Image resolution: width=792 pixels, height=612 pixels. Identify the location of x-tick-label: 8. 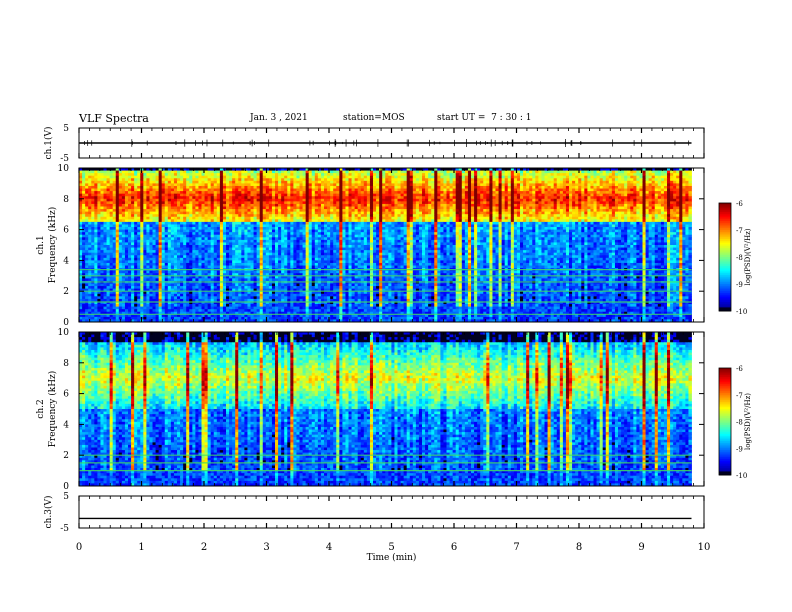
(579, 547).